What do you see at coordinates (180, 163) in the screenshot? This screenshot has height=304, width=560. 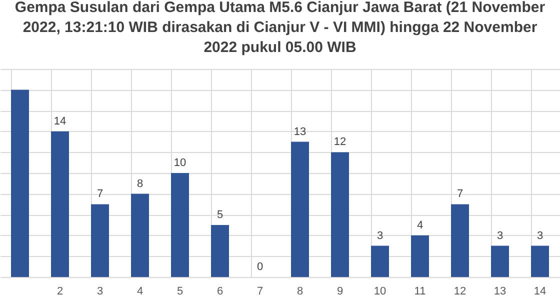 I see `data-label: 10` at bounding box center [180, 163].